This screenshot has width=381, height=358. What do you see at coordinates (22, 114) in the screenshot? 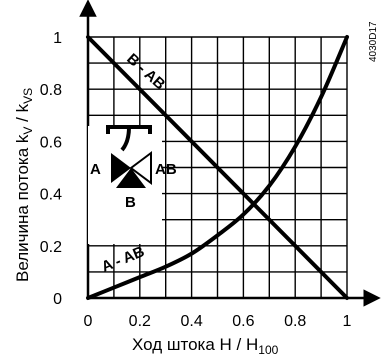
I see `y-axis-title-mid: / k` at bounding box center [22, 114].